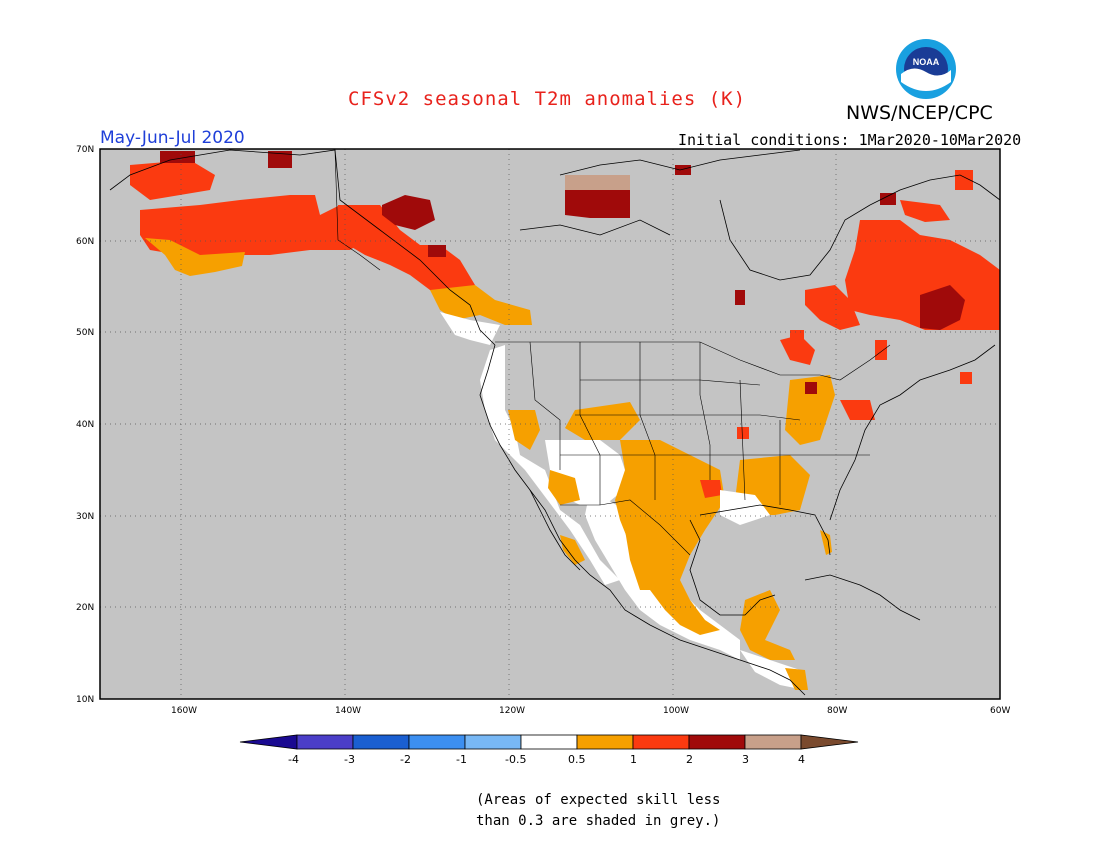 This screenshot has width=1100, height=850. Describe the element at coordinates (564, 487) in the screenshot. I see `patch-wus-orange3` at that location.